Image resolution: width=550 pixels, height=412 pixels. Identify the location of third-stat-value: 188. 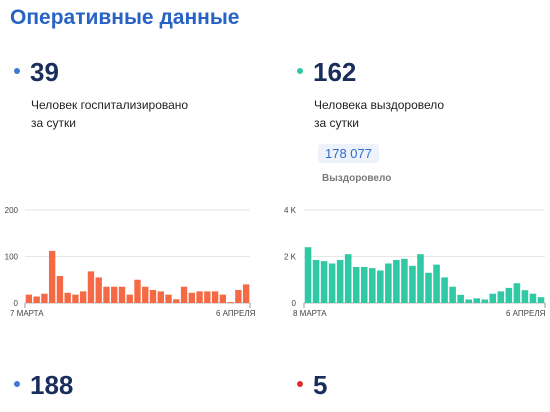
(52, 385).